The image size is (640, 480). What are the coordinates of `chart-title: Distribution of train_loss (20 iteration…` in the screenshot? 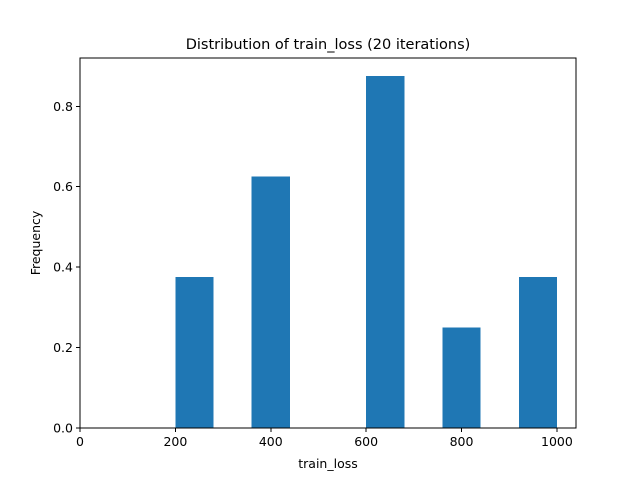 It's located at (328, 45).